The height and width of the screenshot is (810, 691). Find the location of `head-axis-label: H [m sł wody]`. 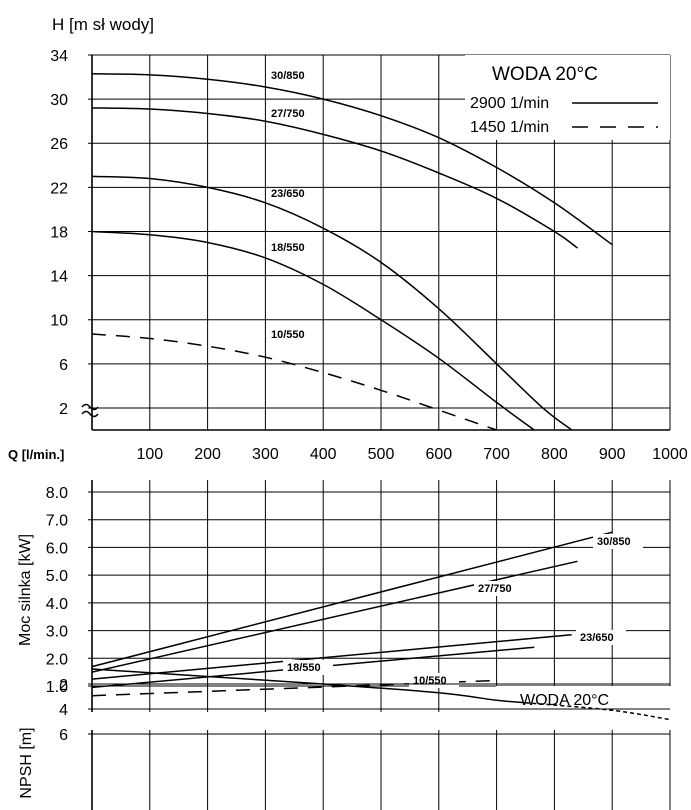

head-axis-label: H [m sł wody] is located at coordinates (103, 24).